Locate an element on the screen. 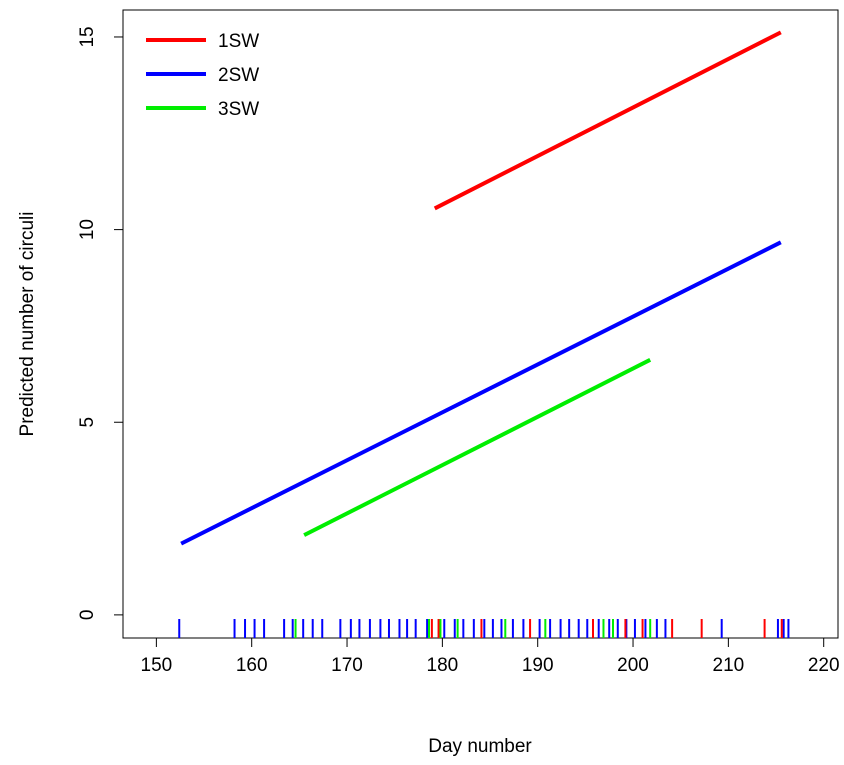 The height and width of the screenshot is (765, 844). y-tick-label: 0 is located at coordinates (87, 615).